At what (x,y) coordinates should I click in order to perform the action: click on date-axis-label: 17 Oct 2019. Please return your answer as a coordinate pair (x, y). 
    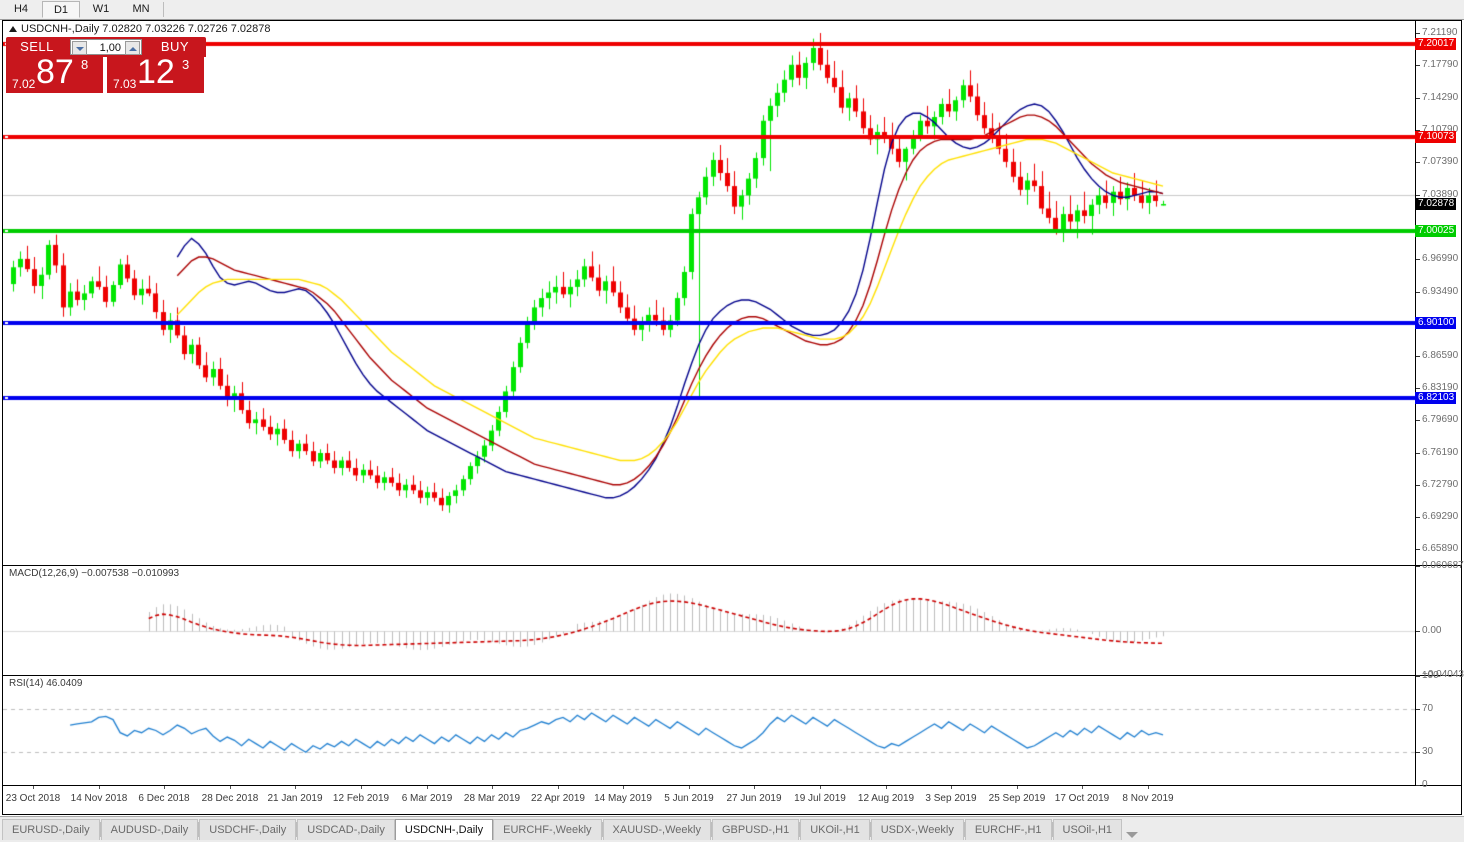
    Looking at the image, I should click on (1082, 798).